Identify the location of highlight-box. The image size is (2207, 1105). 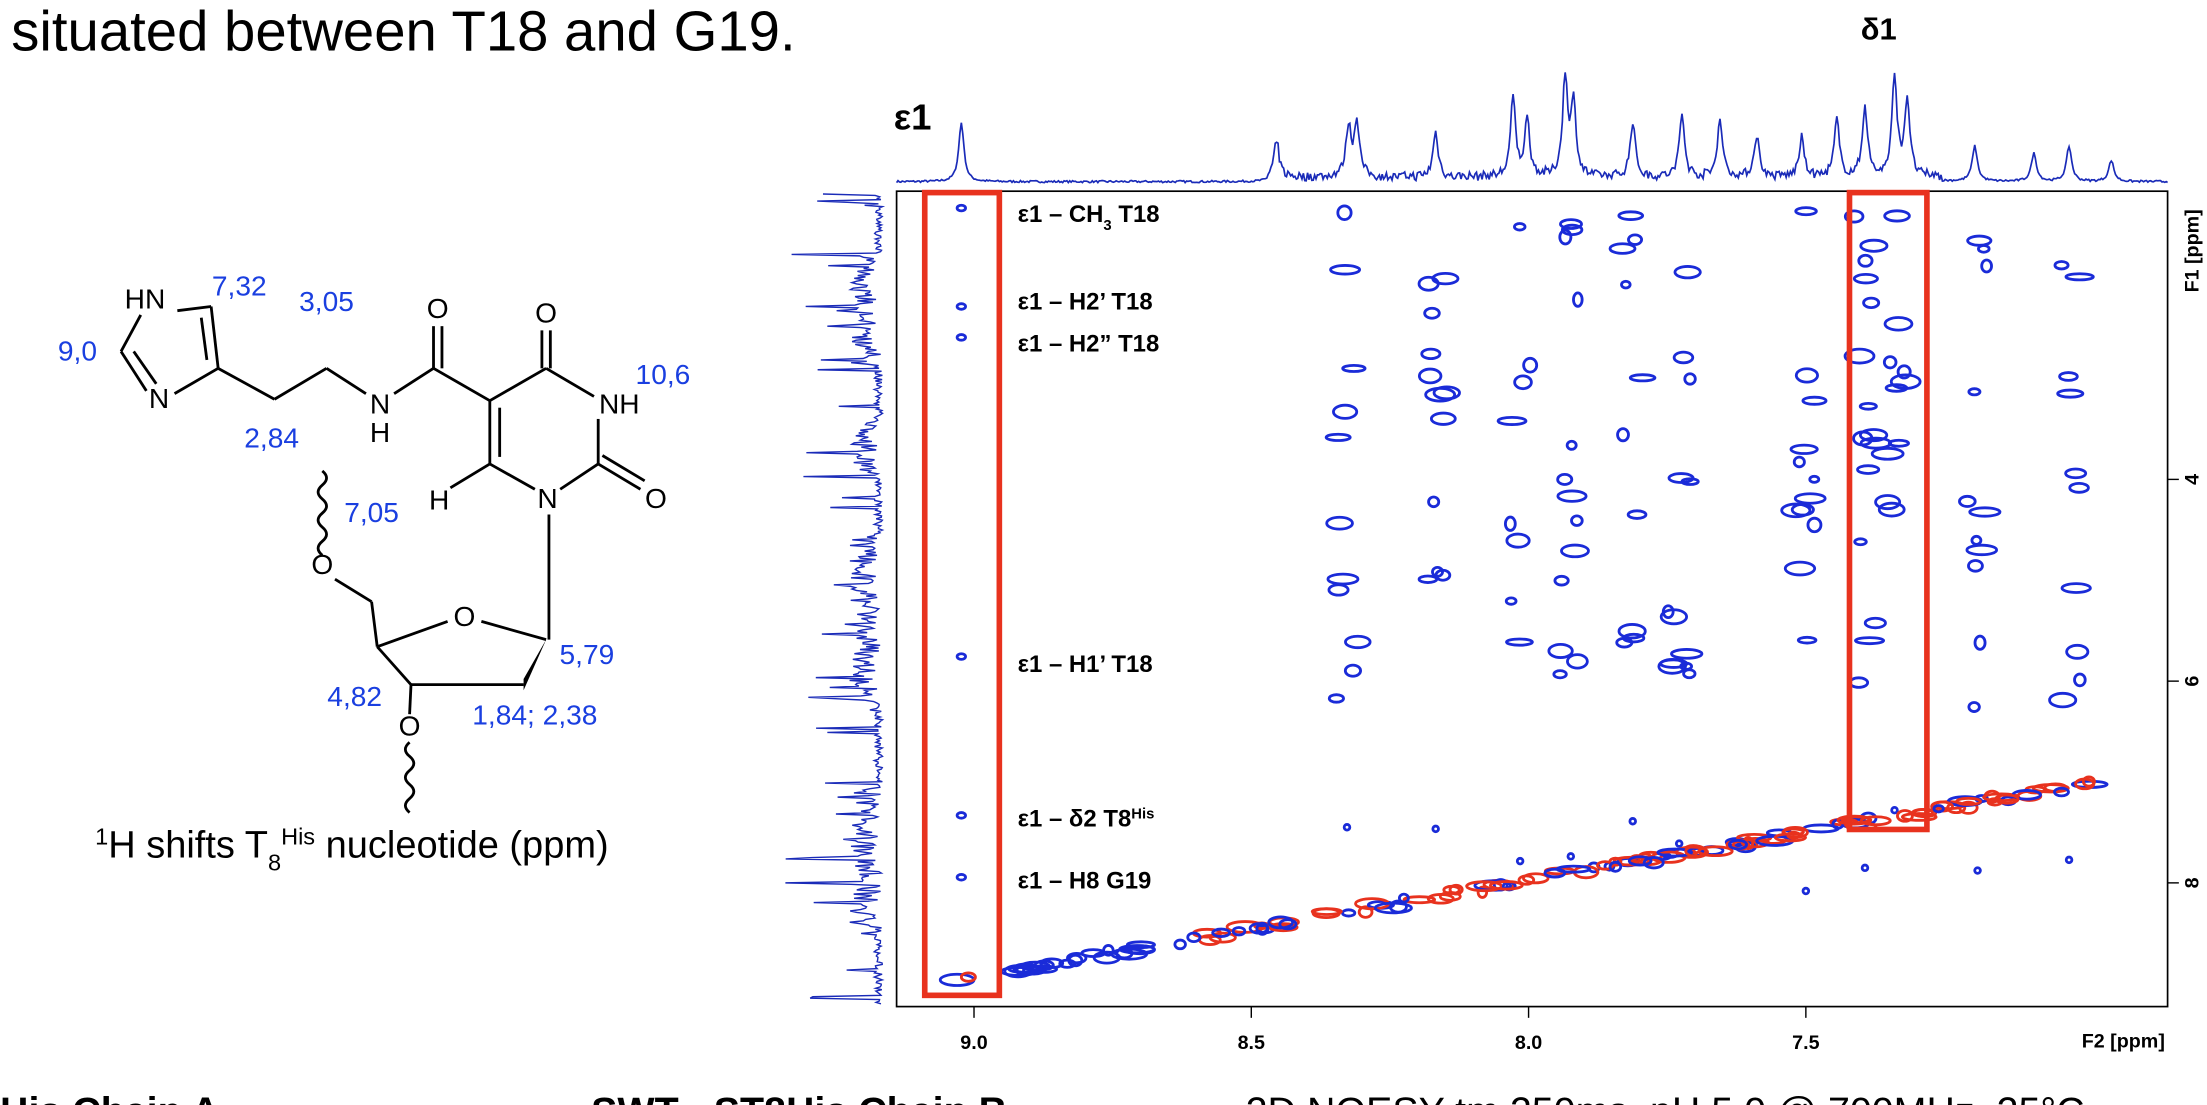
(1888, 511).